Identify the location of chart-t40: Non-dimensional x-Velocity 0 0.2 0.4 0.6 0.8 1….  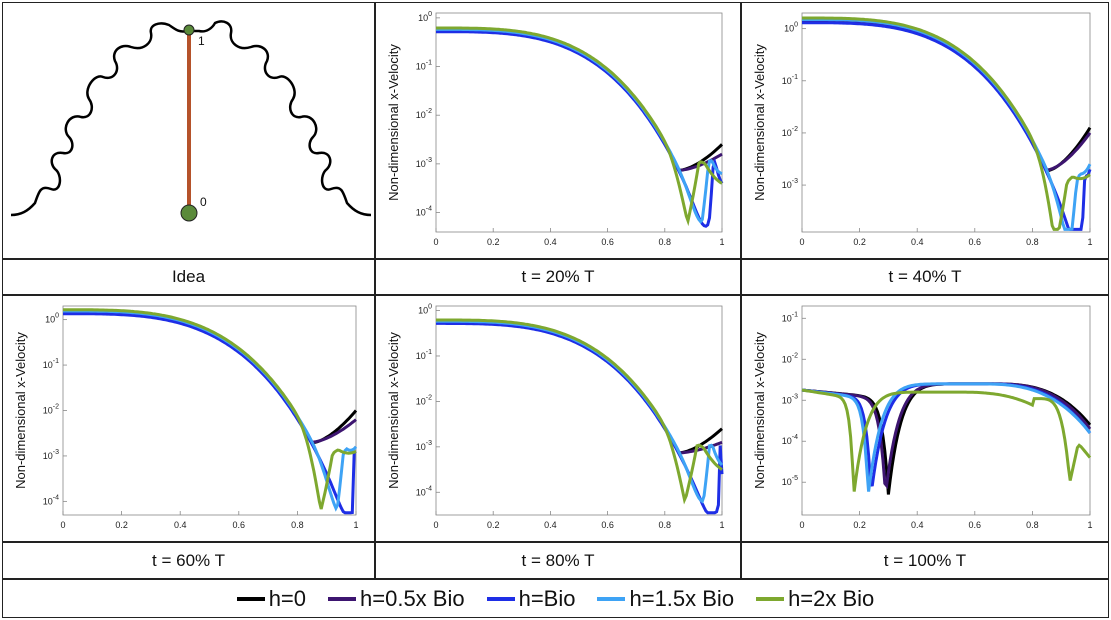
(922, 129).